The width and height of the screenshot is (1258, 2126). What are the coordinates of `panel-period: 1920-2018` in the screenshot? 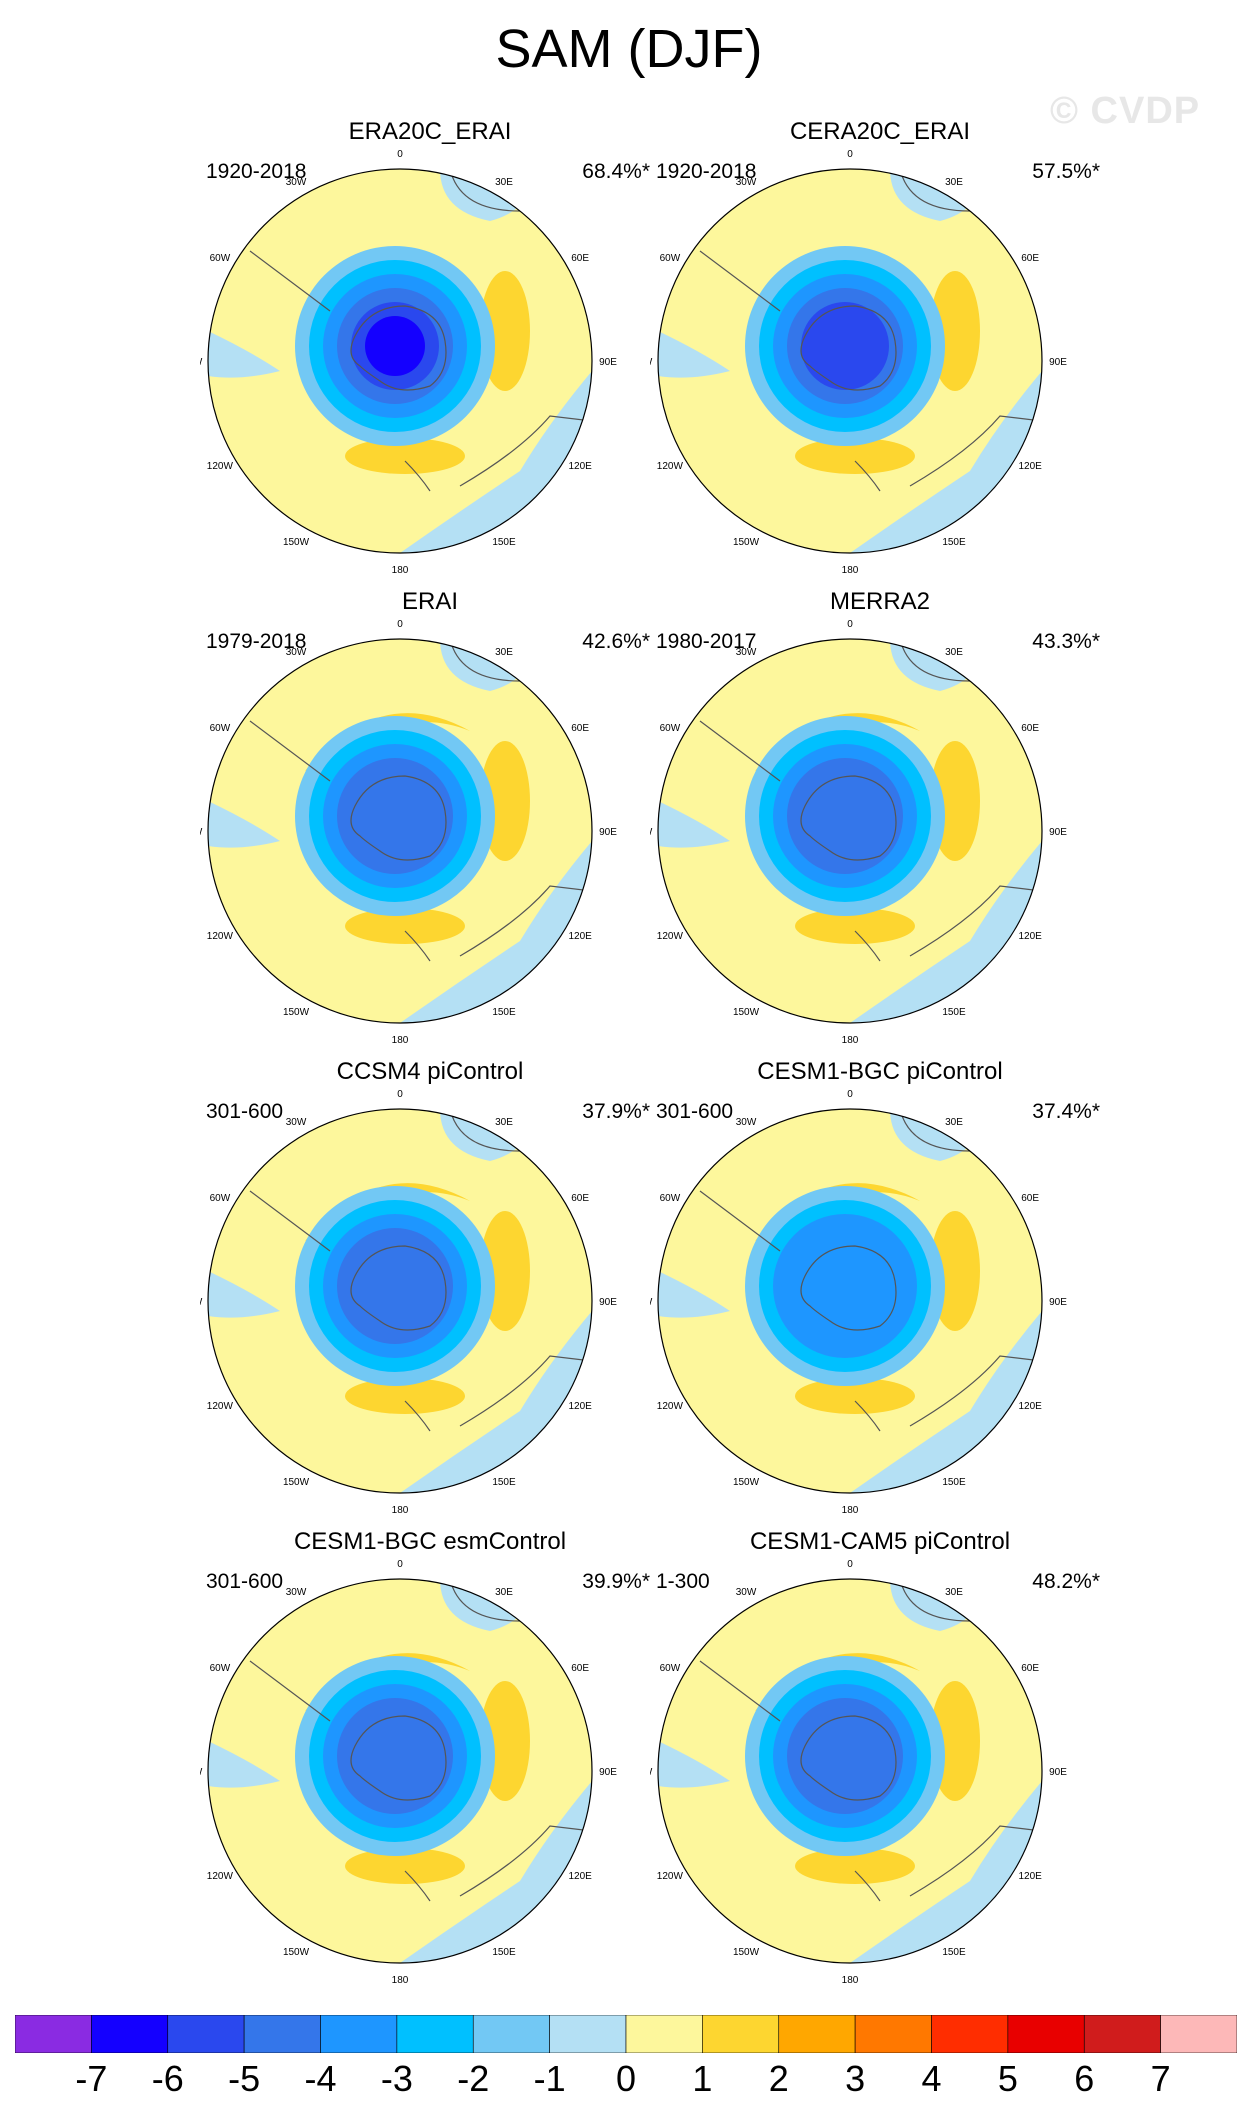 It's located at (706, 171).